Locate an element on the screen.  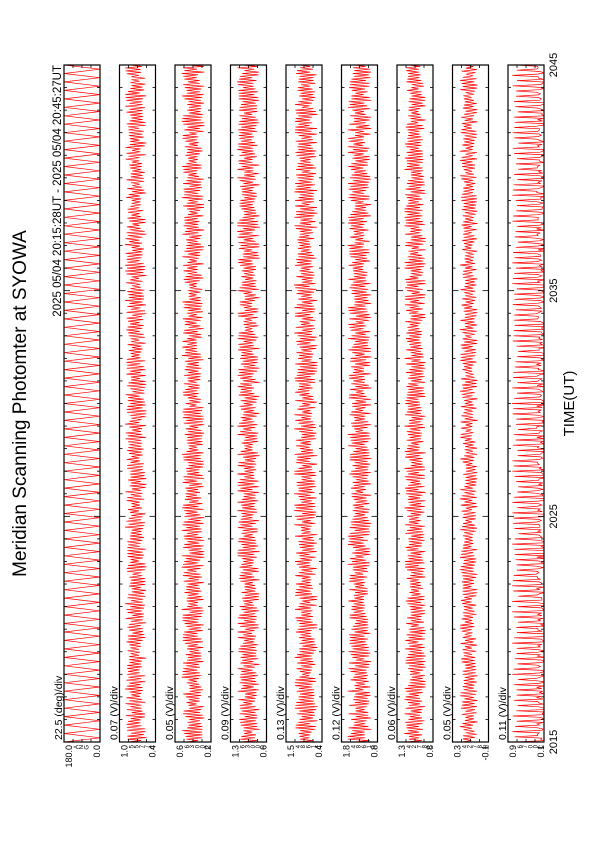
panel-7-ymin-label: 0.8 is located at coordinates (430, 751).